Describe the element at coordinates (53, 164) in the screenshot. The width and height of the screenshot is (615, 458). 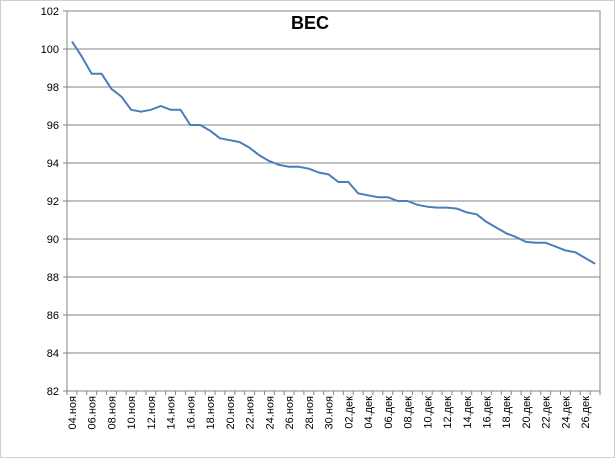
I see `y-tick-label: 94` at that location.